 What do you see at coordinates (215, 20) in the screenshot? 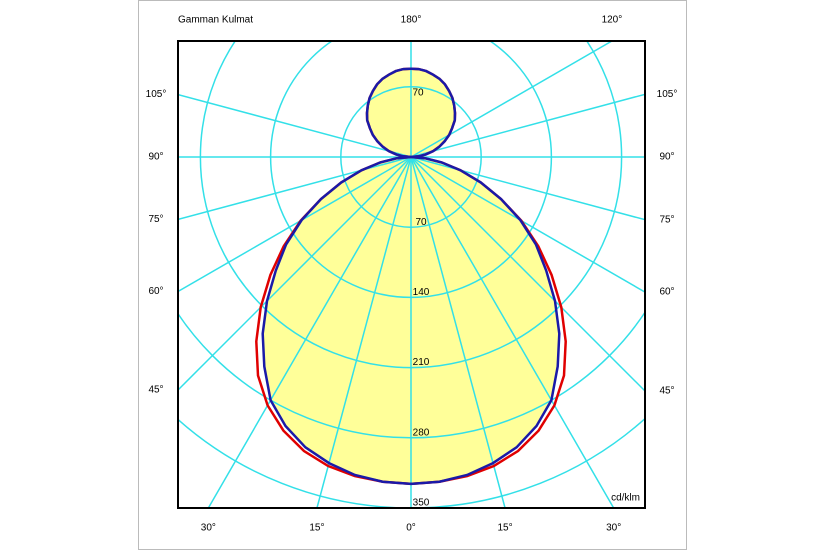
I see `chart-title: Gamman Kulmat` at bounding box center [215, 20].